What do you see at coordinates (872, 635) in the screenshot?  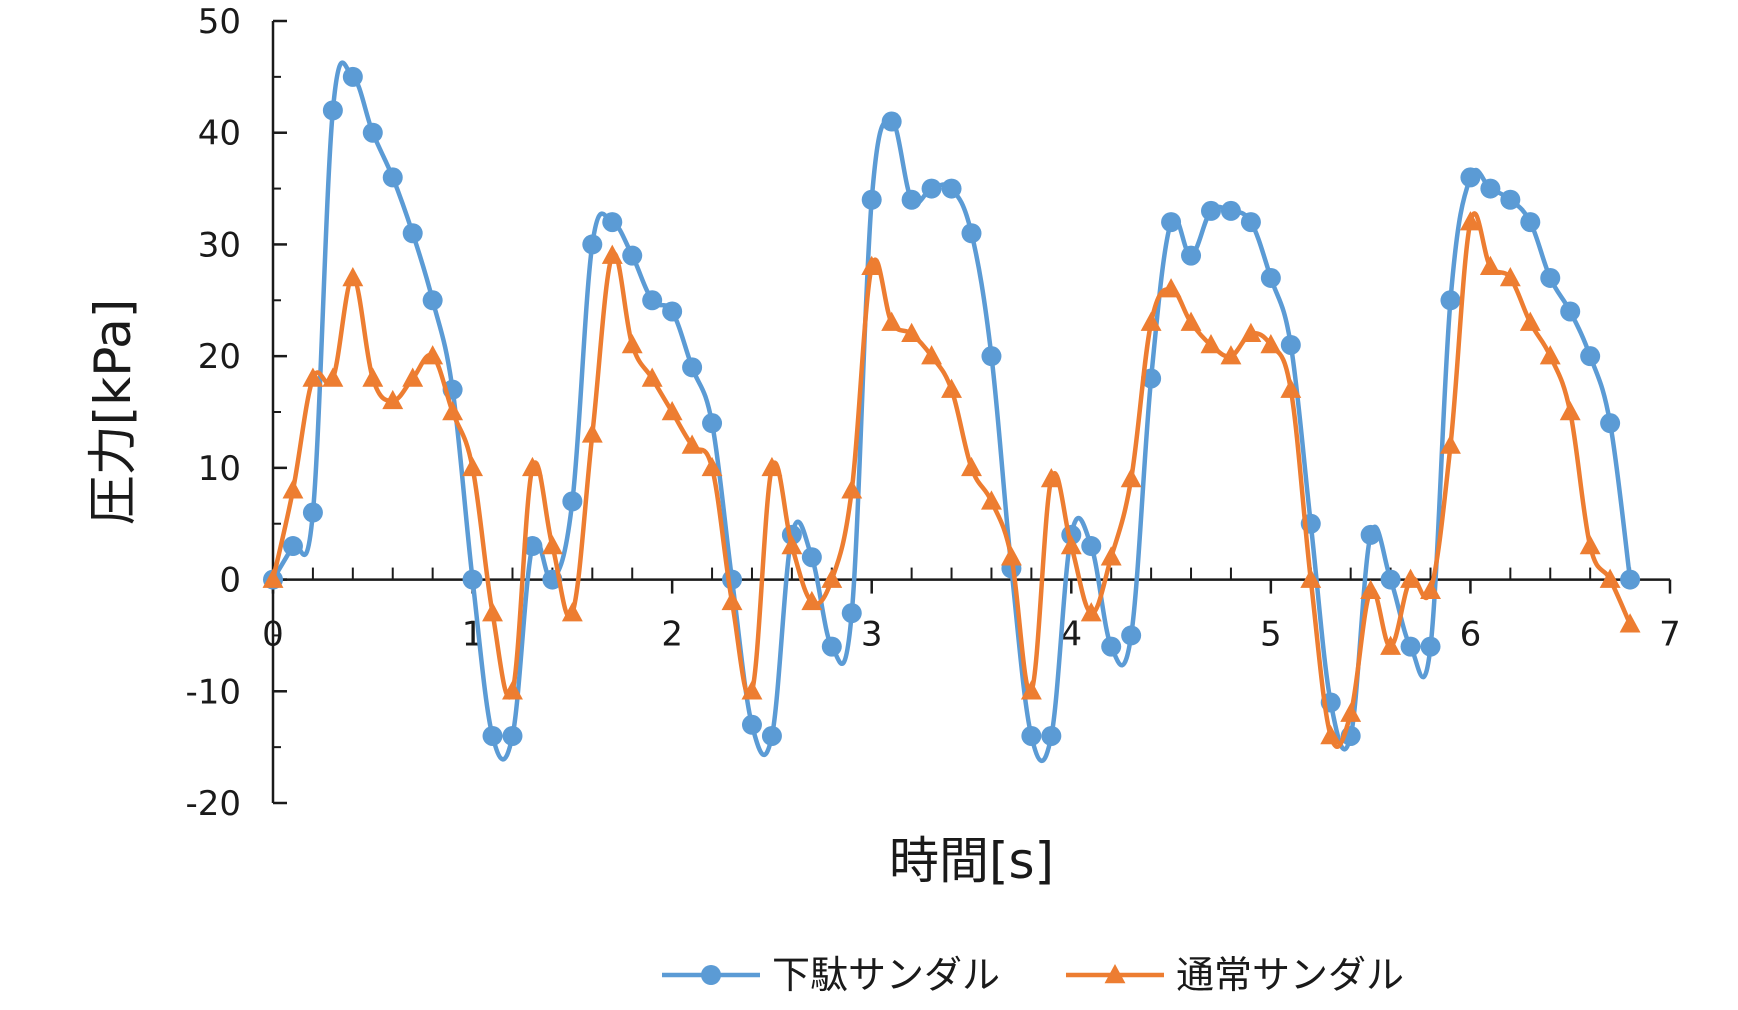 I see `x-tick-label: 3` at bounding box center [872, 635].